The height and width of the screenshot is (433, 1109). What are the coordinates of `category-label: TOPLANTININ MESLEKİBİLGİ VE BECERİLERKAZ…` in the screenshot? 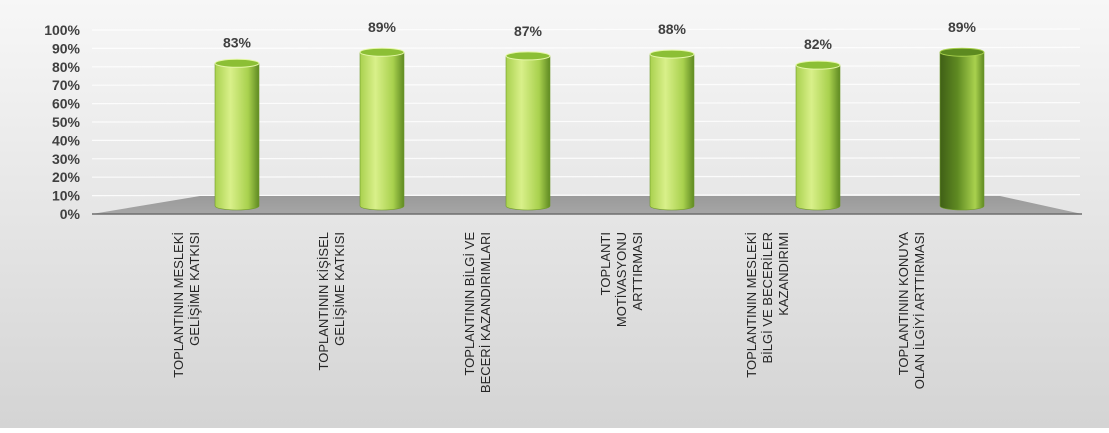 It's located at (767, 305).